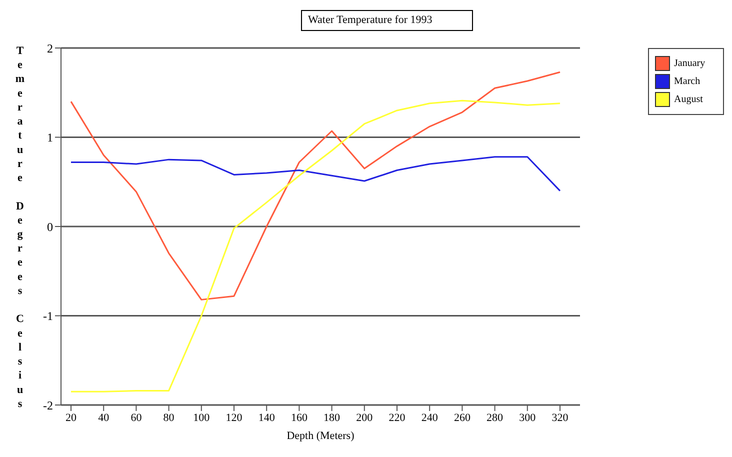  Describe the element at coordinates (320, 436) in the screenshot. I see `x-axis-title: Depth (Meters)` at that location.